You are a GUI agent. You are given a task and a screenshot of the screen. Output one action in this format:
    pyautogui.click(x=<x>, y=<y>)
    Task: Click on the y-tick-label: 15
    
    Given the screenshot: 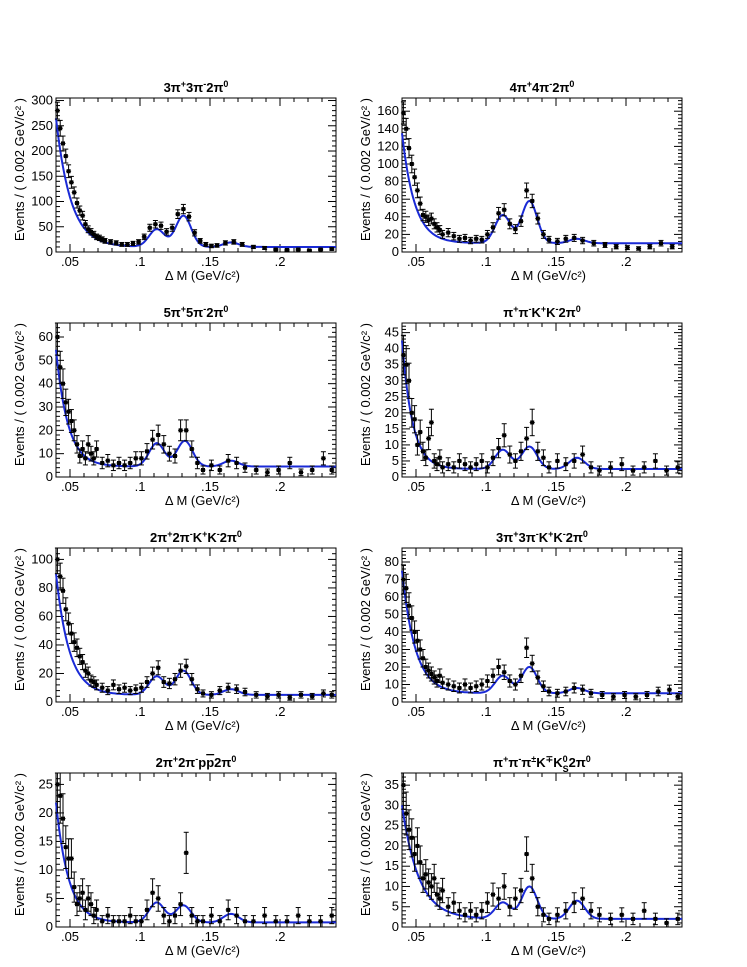 What is the action you would take?
    pyautogui.click(x=392, y=865)
    